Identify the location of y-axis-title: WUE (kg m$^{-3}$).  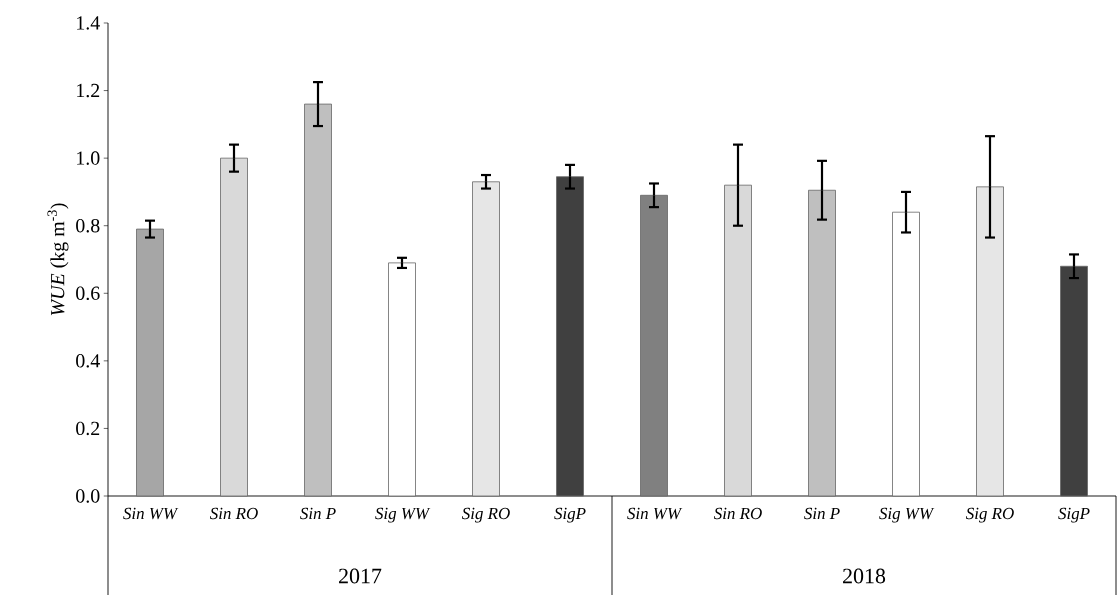
(58, 259).